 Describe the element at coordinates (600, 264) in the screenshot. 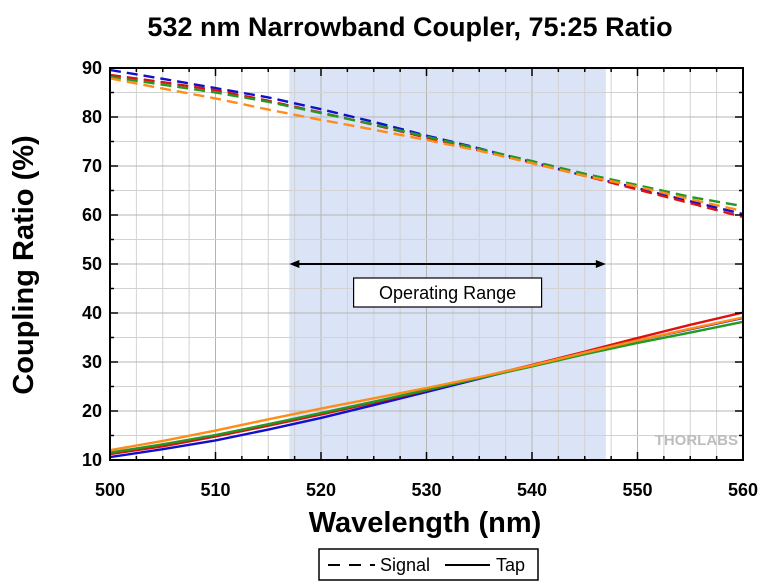

I see `arrow-head-right` at that location.